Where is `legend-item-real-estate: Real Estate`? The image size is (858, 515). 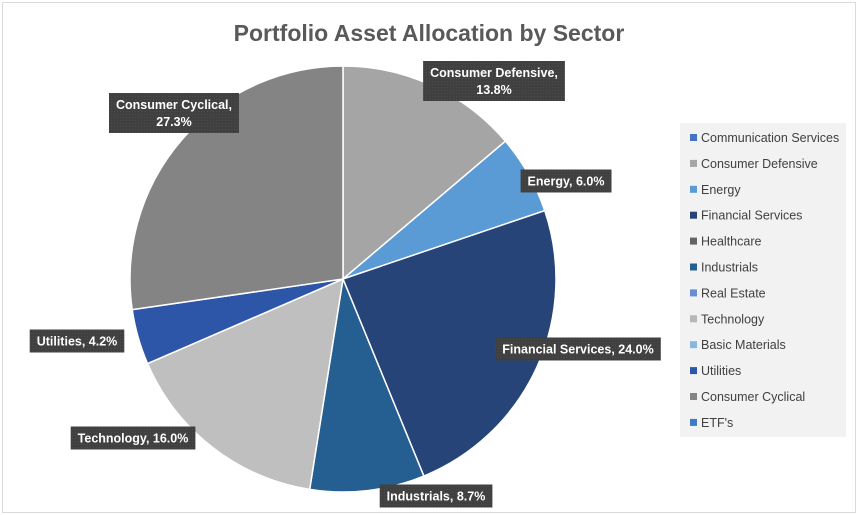 legend-item-real-estate: Real Estate is located at coordinates (728, 293).